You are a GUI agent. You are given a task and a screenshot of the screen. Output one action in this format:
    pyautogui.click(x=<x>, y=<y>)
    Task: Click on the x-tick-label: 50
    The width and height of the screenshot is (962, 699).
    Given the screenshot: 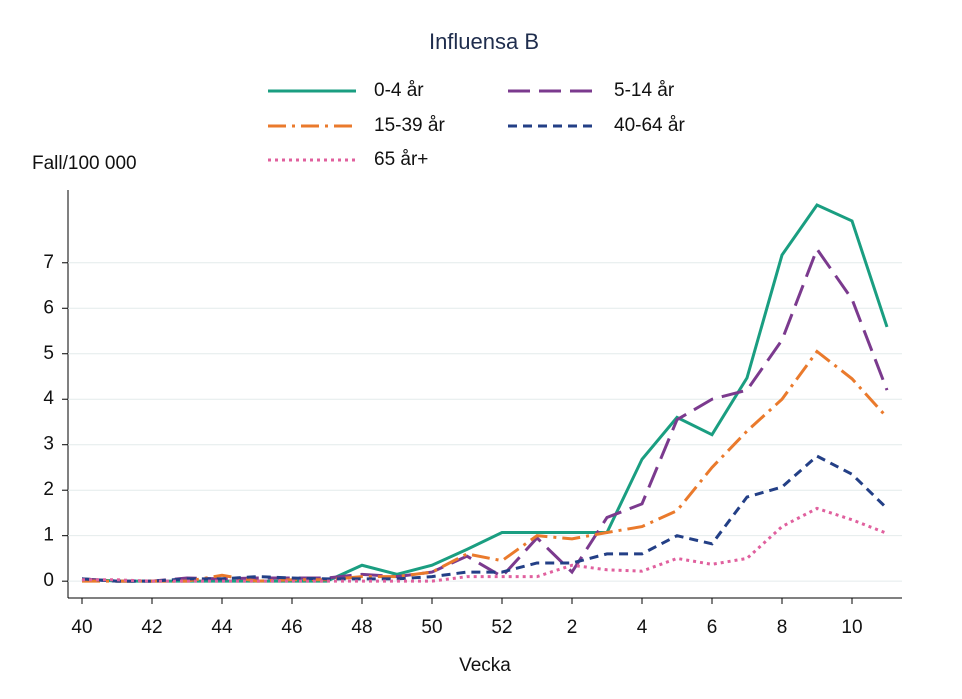 What is the action you would take?
    pyautogui.click(x=431, y=627)
    